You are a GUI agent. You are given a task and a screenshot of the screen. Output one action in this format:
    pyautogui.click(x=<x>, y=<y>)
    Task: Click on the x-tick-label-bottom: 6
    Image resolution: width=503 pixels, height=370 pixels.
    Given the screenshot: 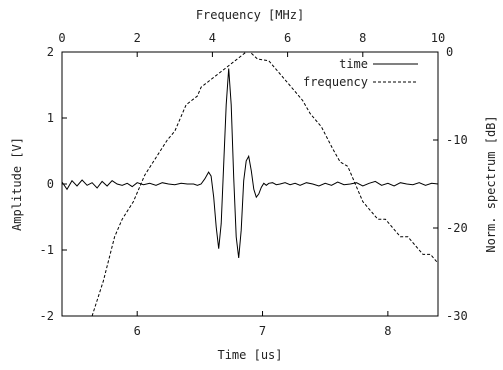 What is the action you would take?
    pyautogui.click(x=137, y=331)
    